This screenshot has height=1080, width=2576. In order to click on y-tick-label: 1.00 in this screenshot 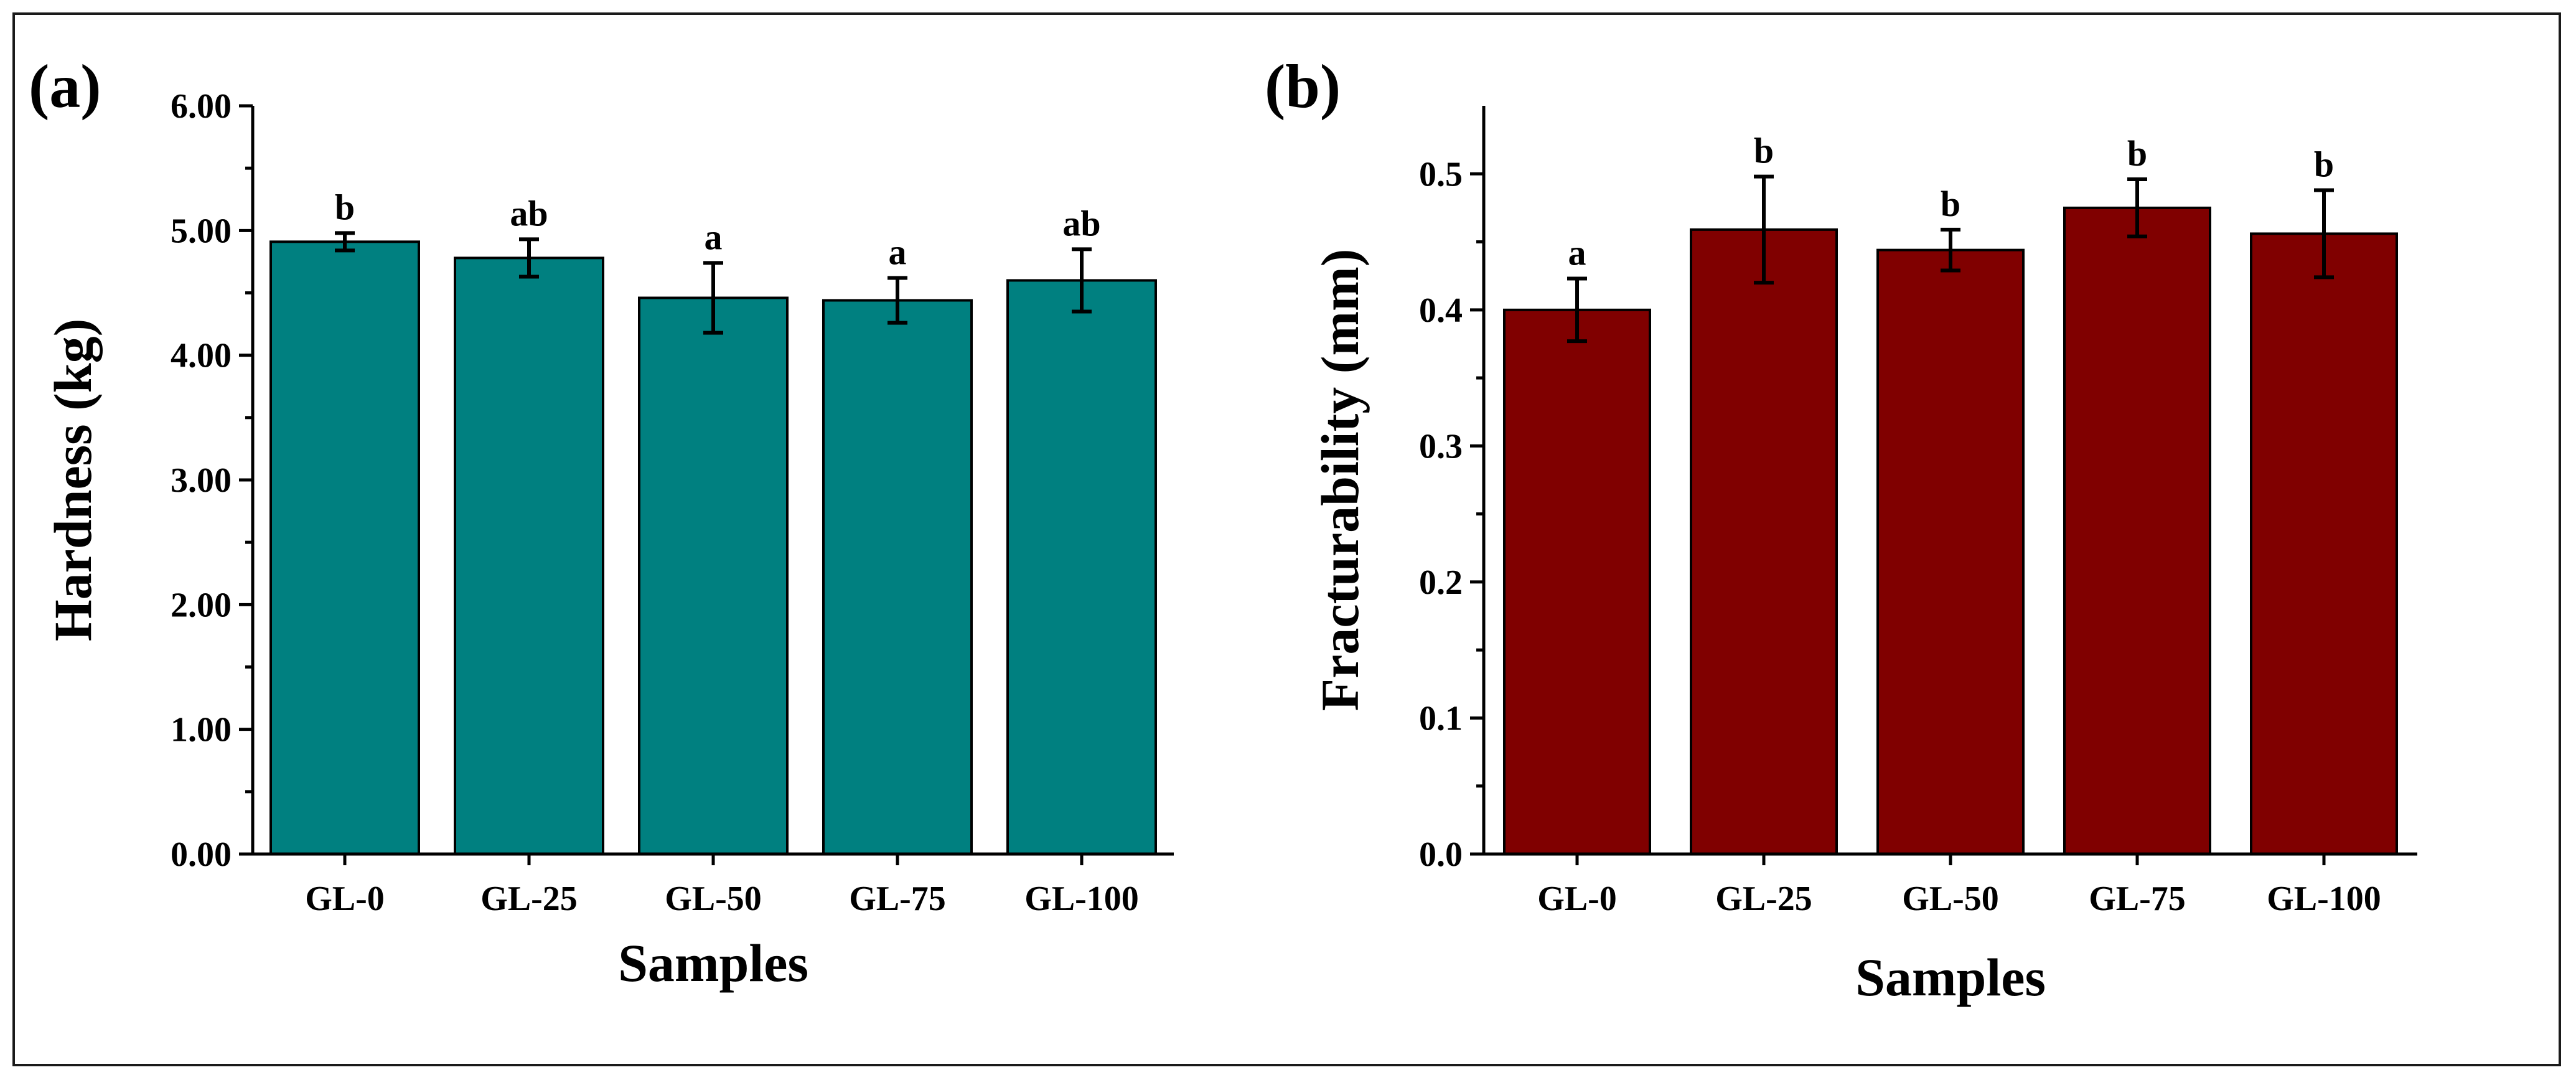, I will do `click(201, 730)`.